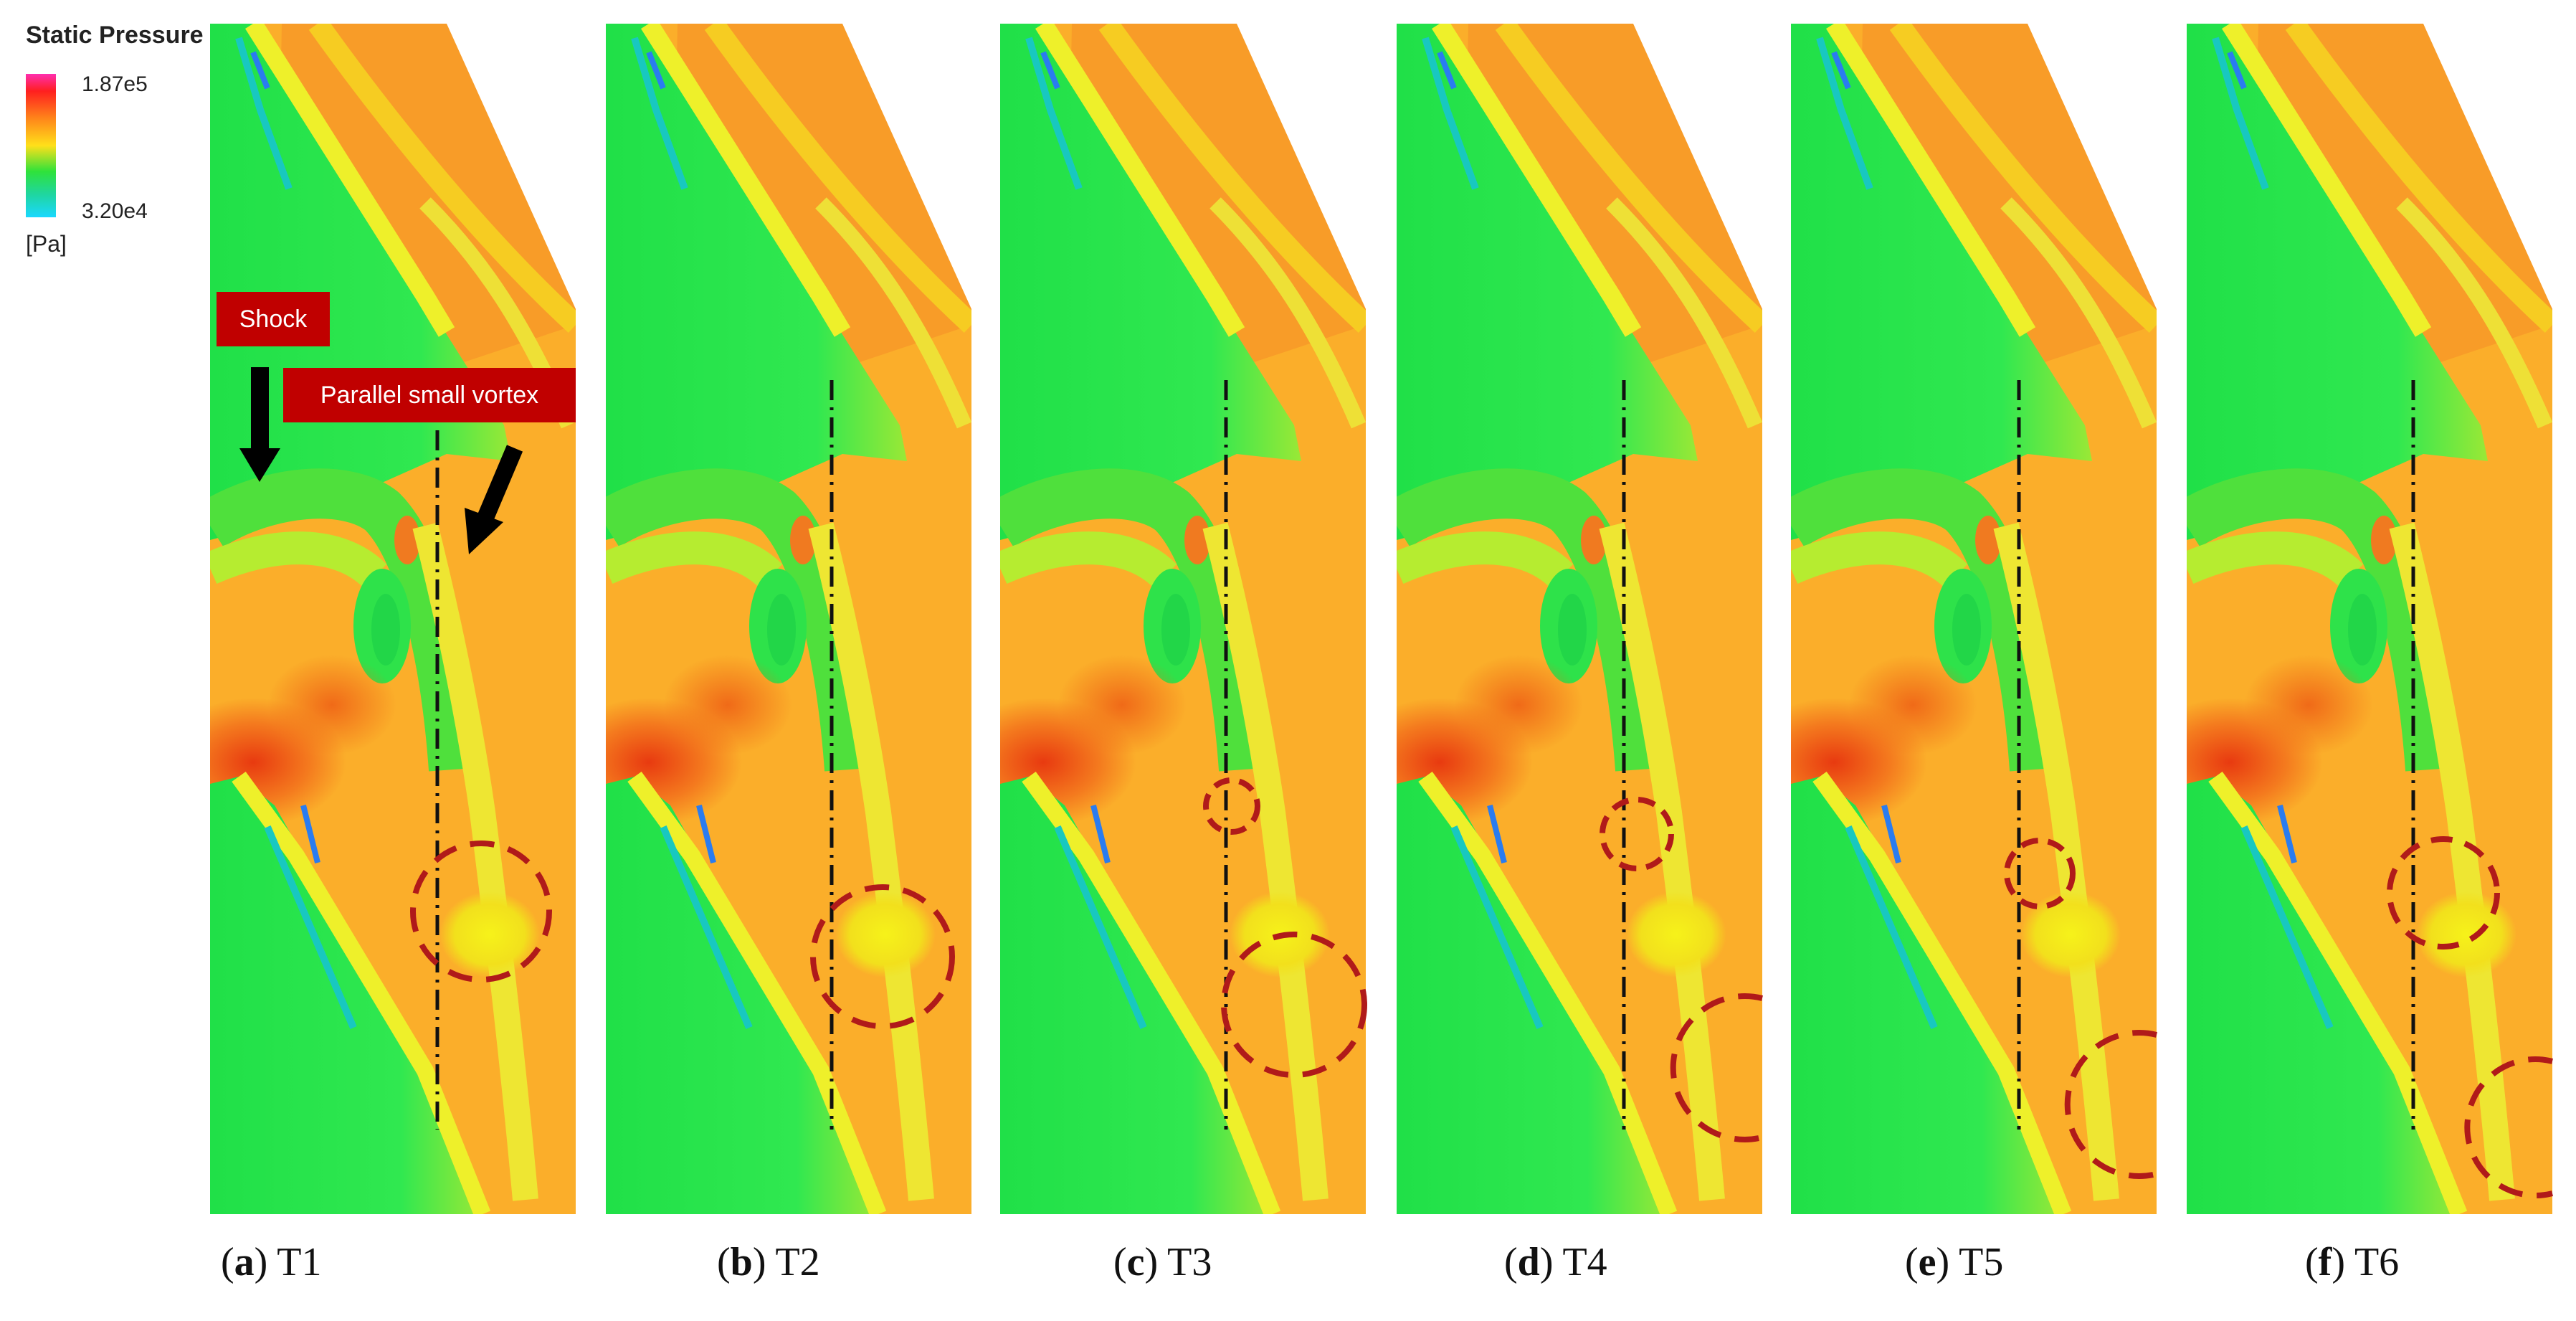  What do you see at coordinates (1954, 1262) in the screenshot?
I see `caption-e: (e) T5` at bounding box center [1954, 1262].